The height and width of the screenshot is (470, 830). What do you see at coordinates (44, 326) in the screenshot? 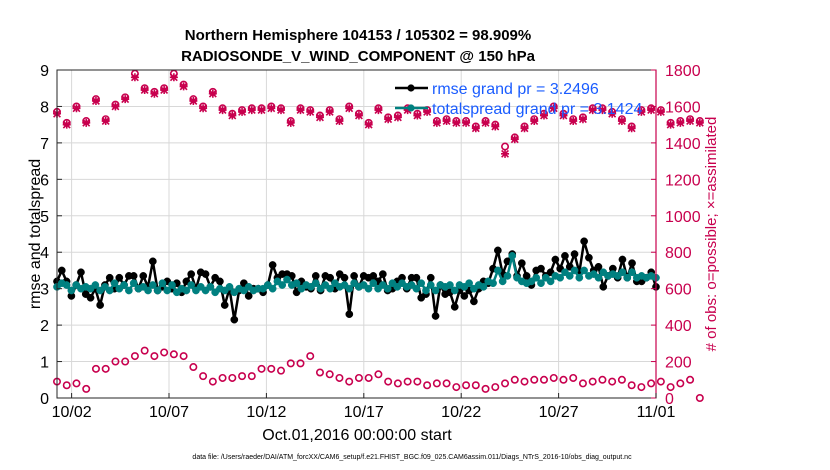
I see `y-tick-left-2: 2` at bounding box center [44, 326].